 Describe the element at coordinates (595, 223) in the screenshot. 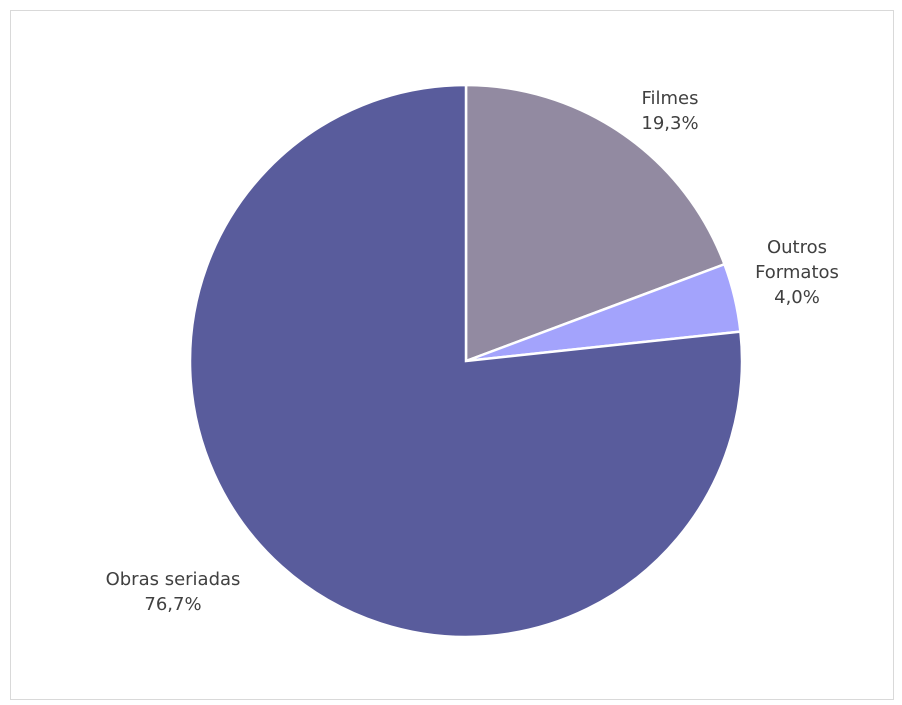

I see `pie-slice-filmes` at that location.